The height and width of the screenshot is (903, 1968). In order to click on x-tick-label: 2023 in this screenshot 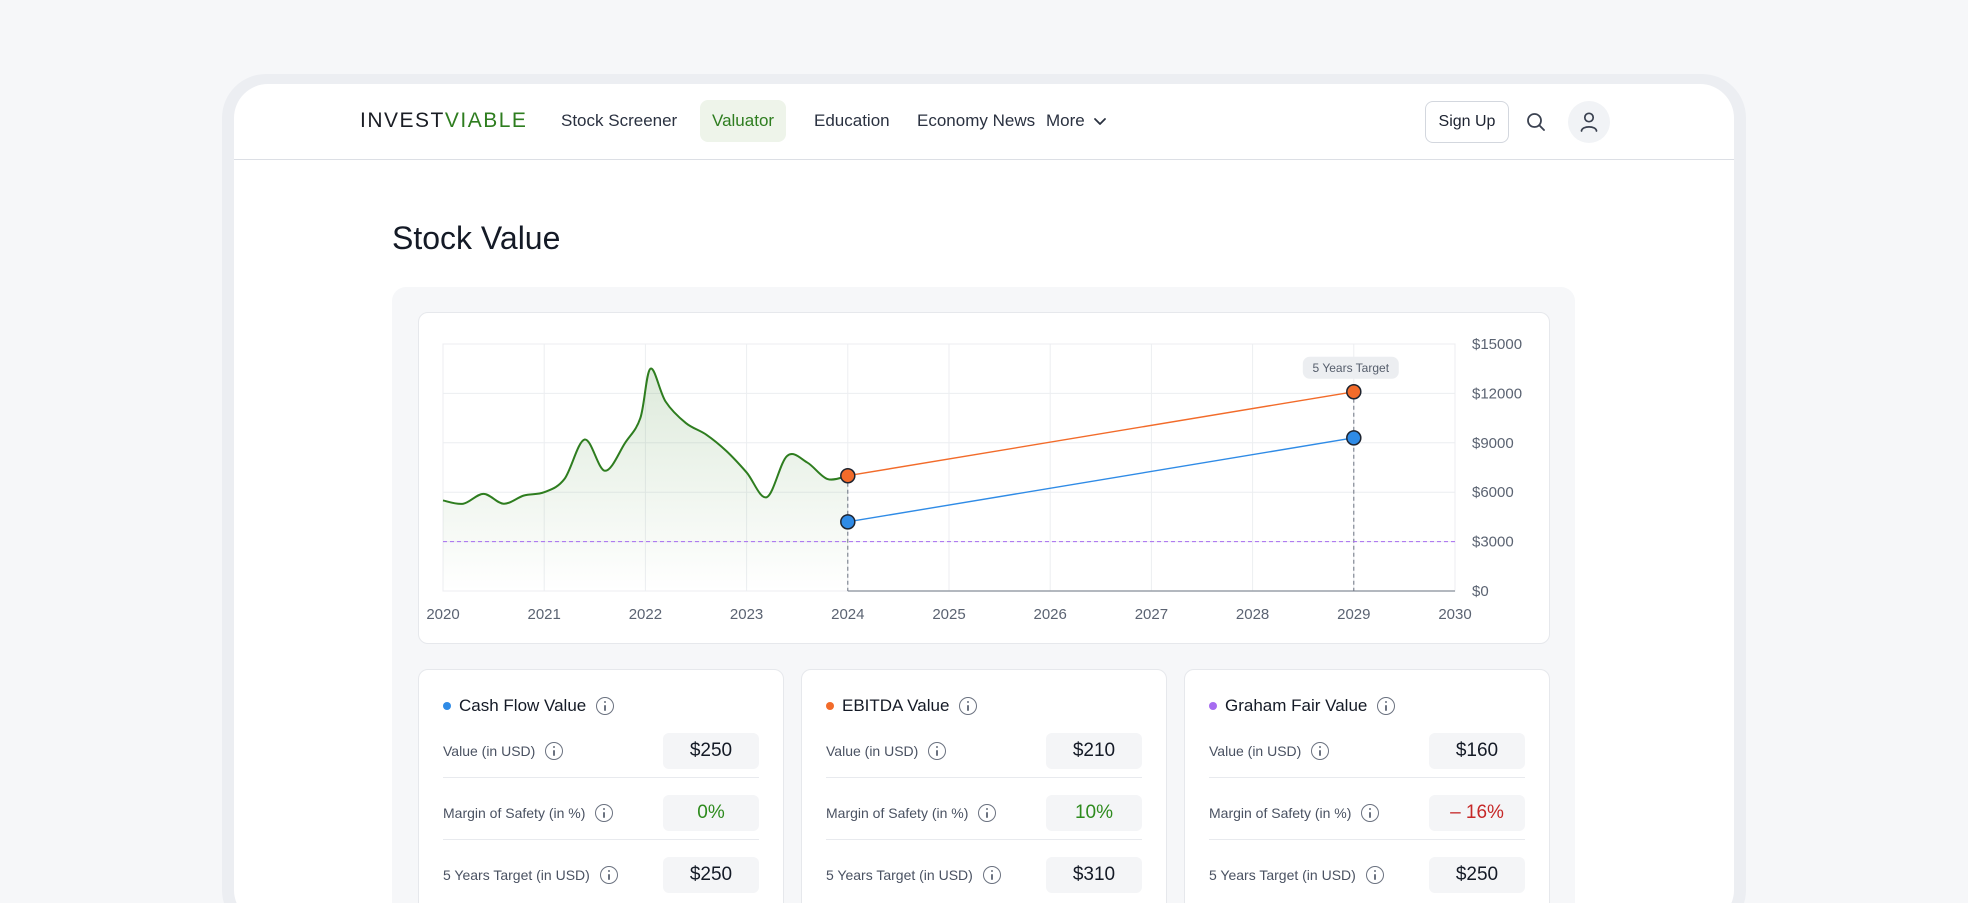, I will do `click(746, 614)`.